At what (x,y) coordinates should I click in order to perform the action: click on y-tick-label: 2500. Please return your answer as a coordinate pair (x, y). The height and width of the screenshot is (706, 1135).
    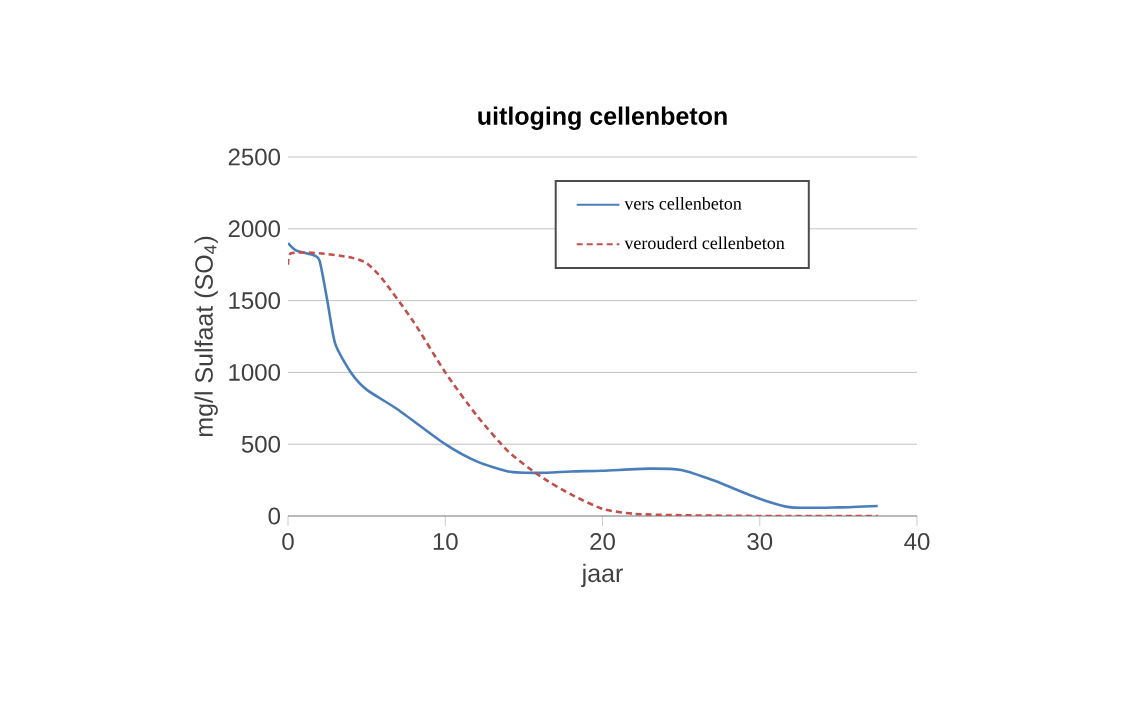
    Looking at the image, I should click on (254, 157).